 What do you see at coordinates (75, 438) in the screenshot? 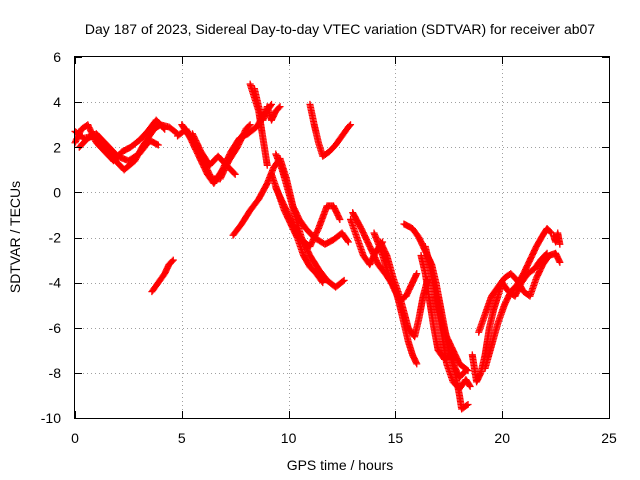
I see `x-tick-label: 0` at bounding box center [75, 438].